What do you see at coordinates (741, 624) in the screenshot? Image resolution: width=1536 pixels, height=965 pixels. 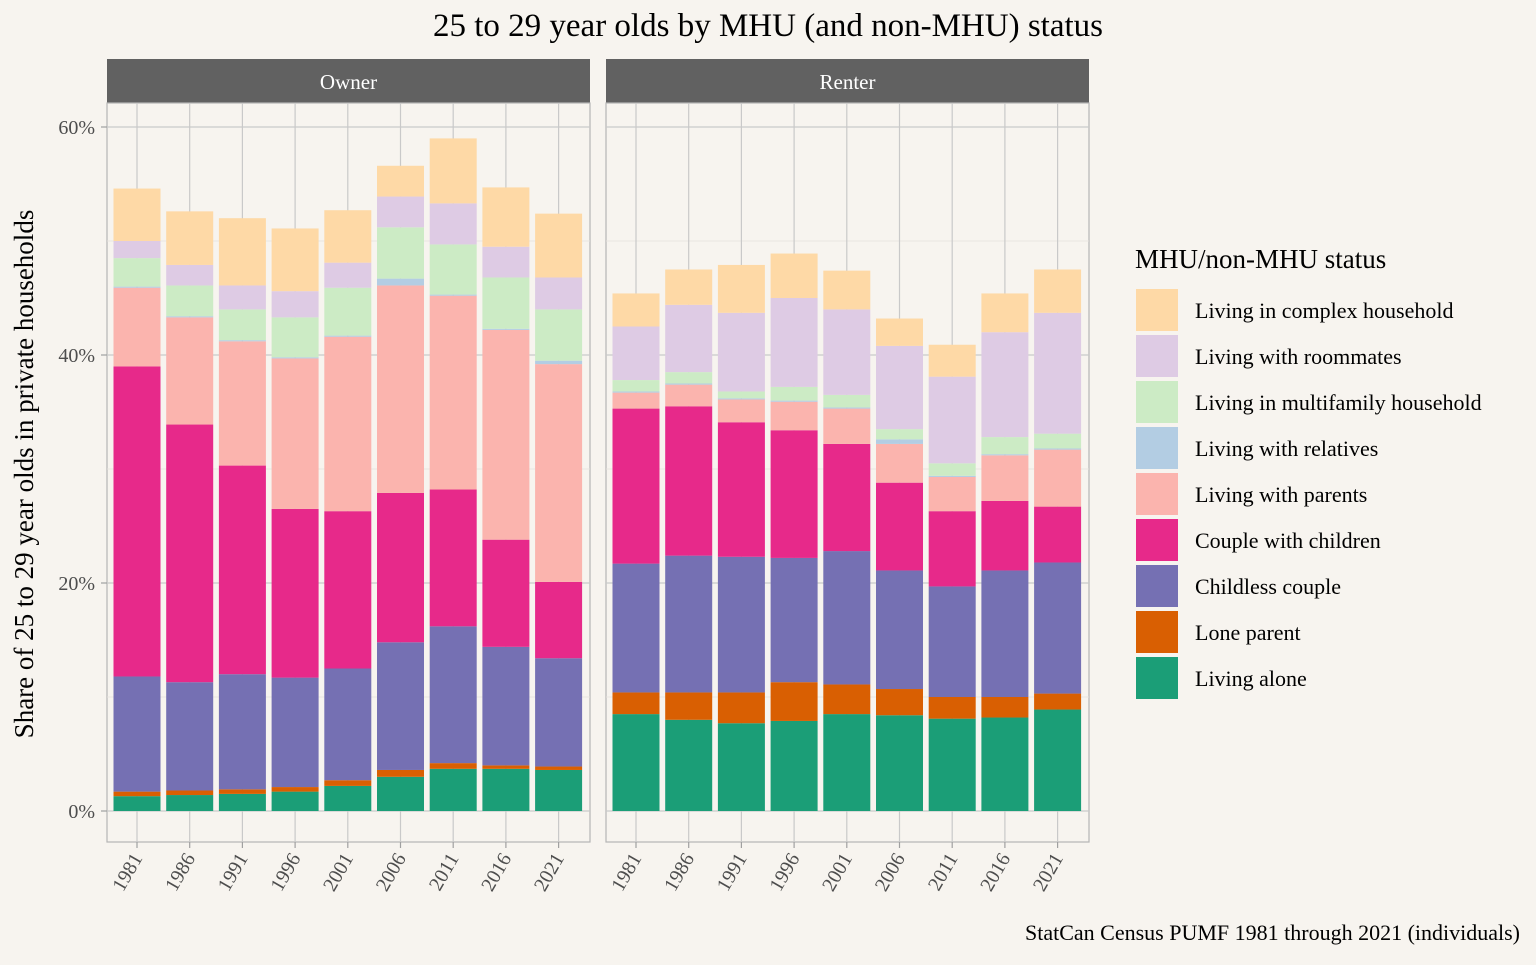 I see `bar-segment-renter-1991-childless-couple` at bounding box center [741, 624].